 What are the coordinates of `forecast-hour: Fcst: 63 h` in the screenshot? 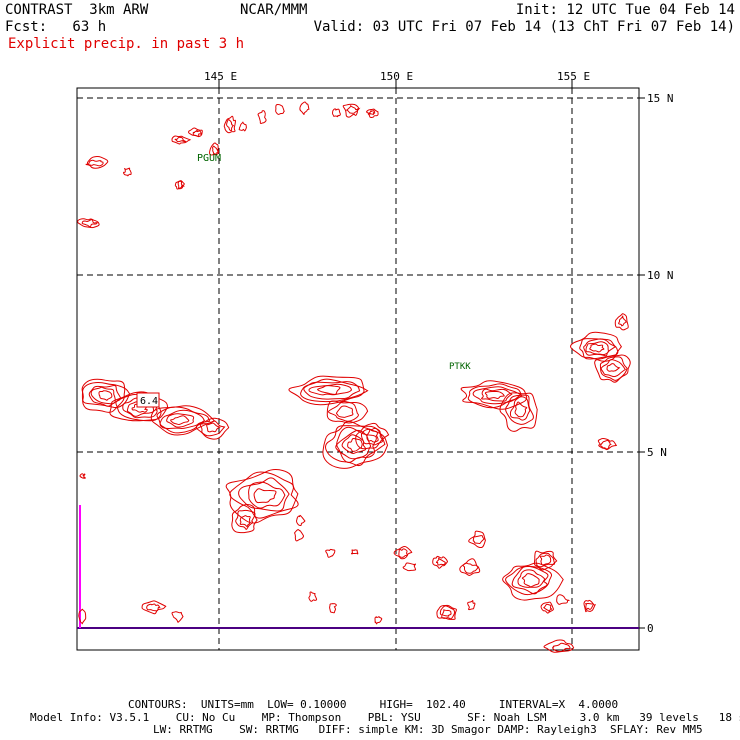 It's located at (56, 27).